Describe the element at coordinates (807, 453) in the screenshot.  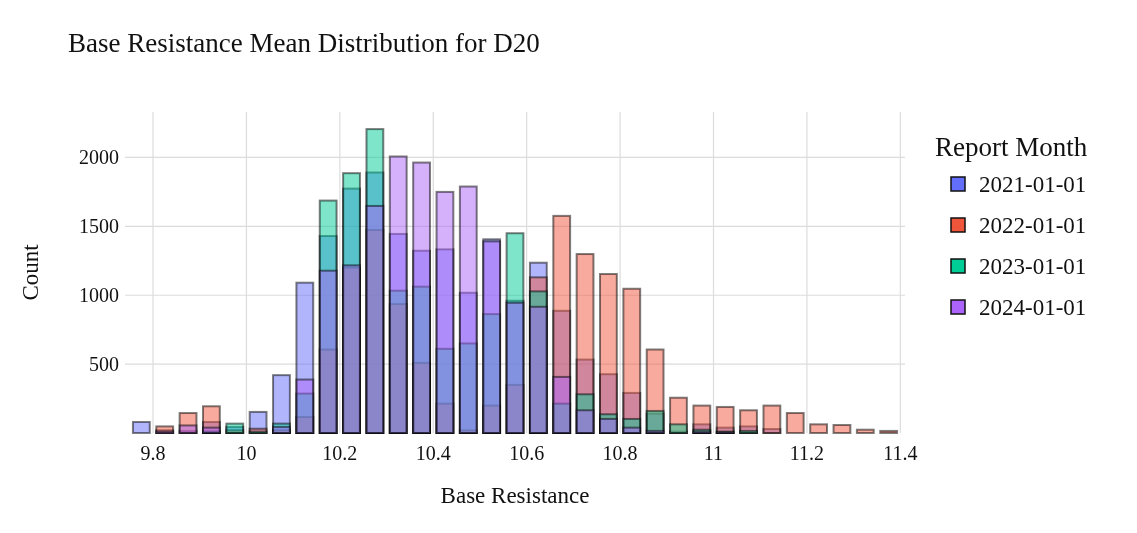
I see `x-tick-label: 11.2` at that location.